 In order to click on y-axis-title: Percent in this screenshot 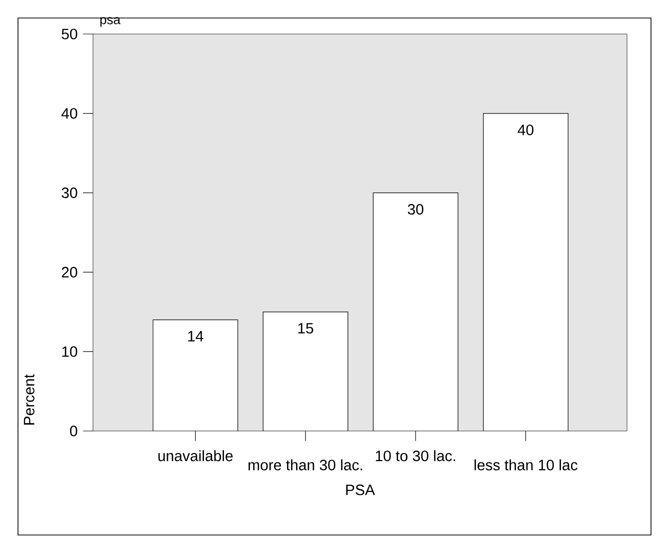, I will do `click(29, 399)`.